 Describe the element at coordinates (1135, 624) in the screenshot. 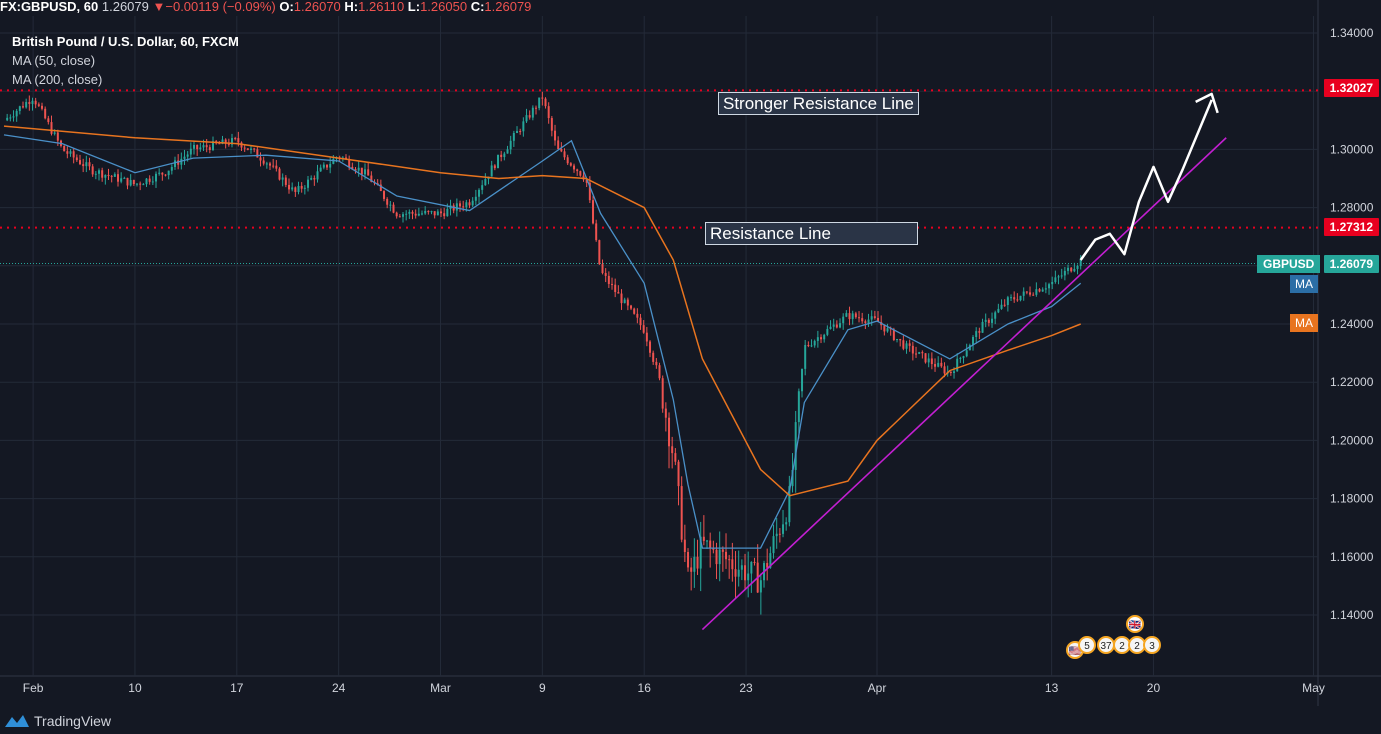

I see `uk-flag-icon: 🇬🇧` at that location.